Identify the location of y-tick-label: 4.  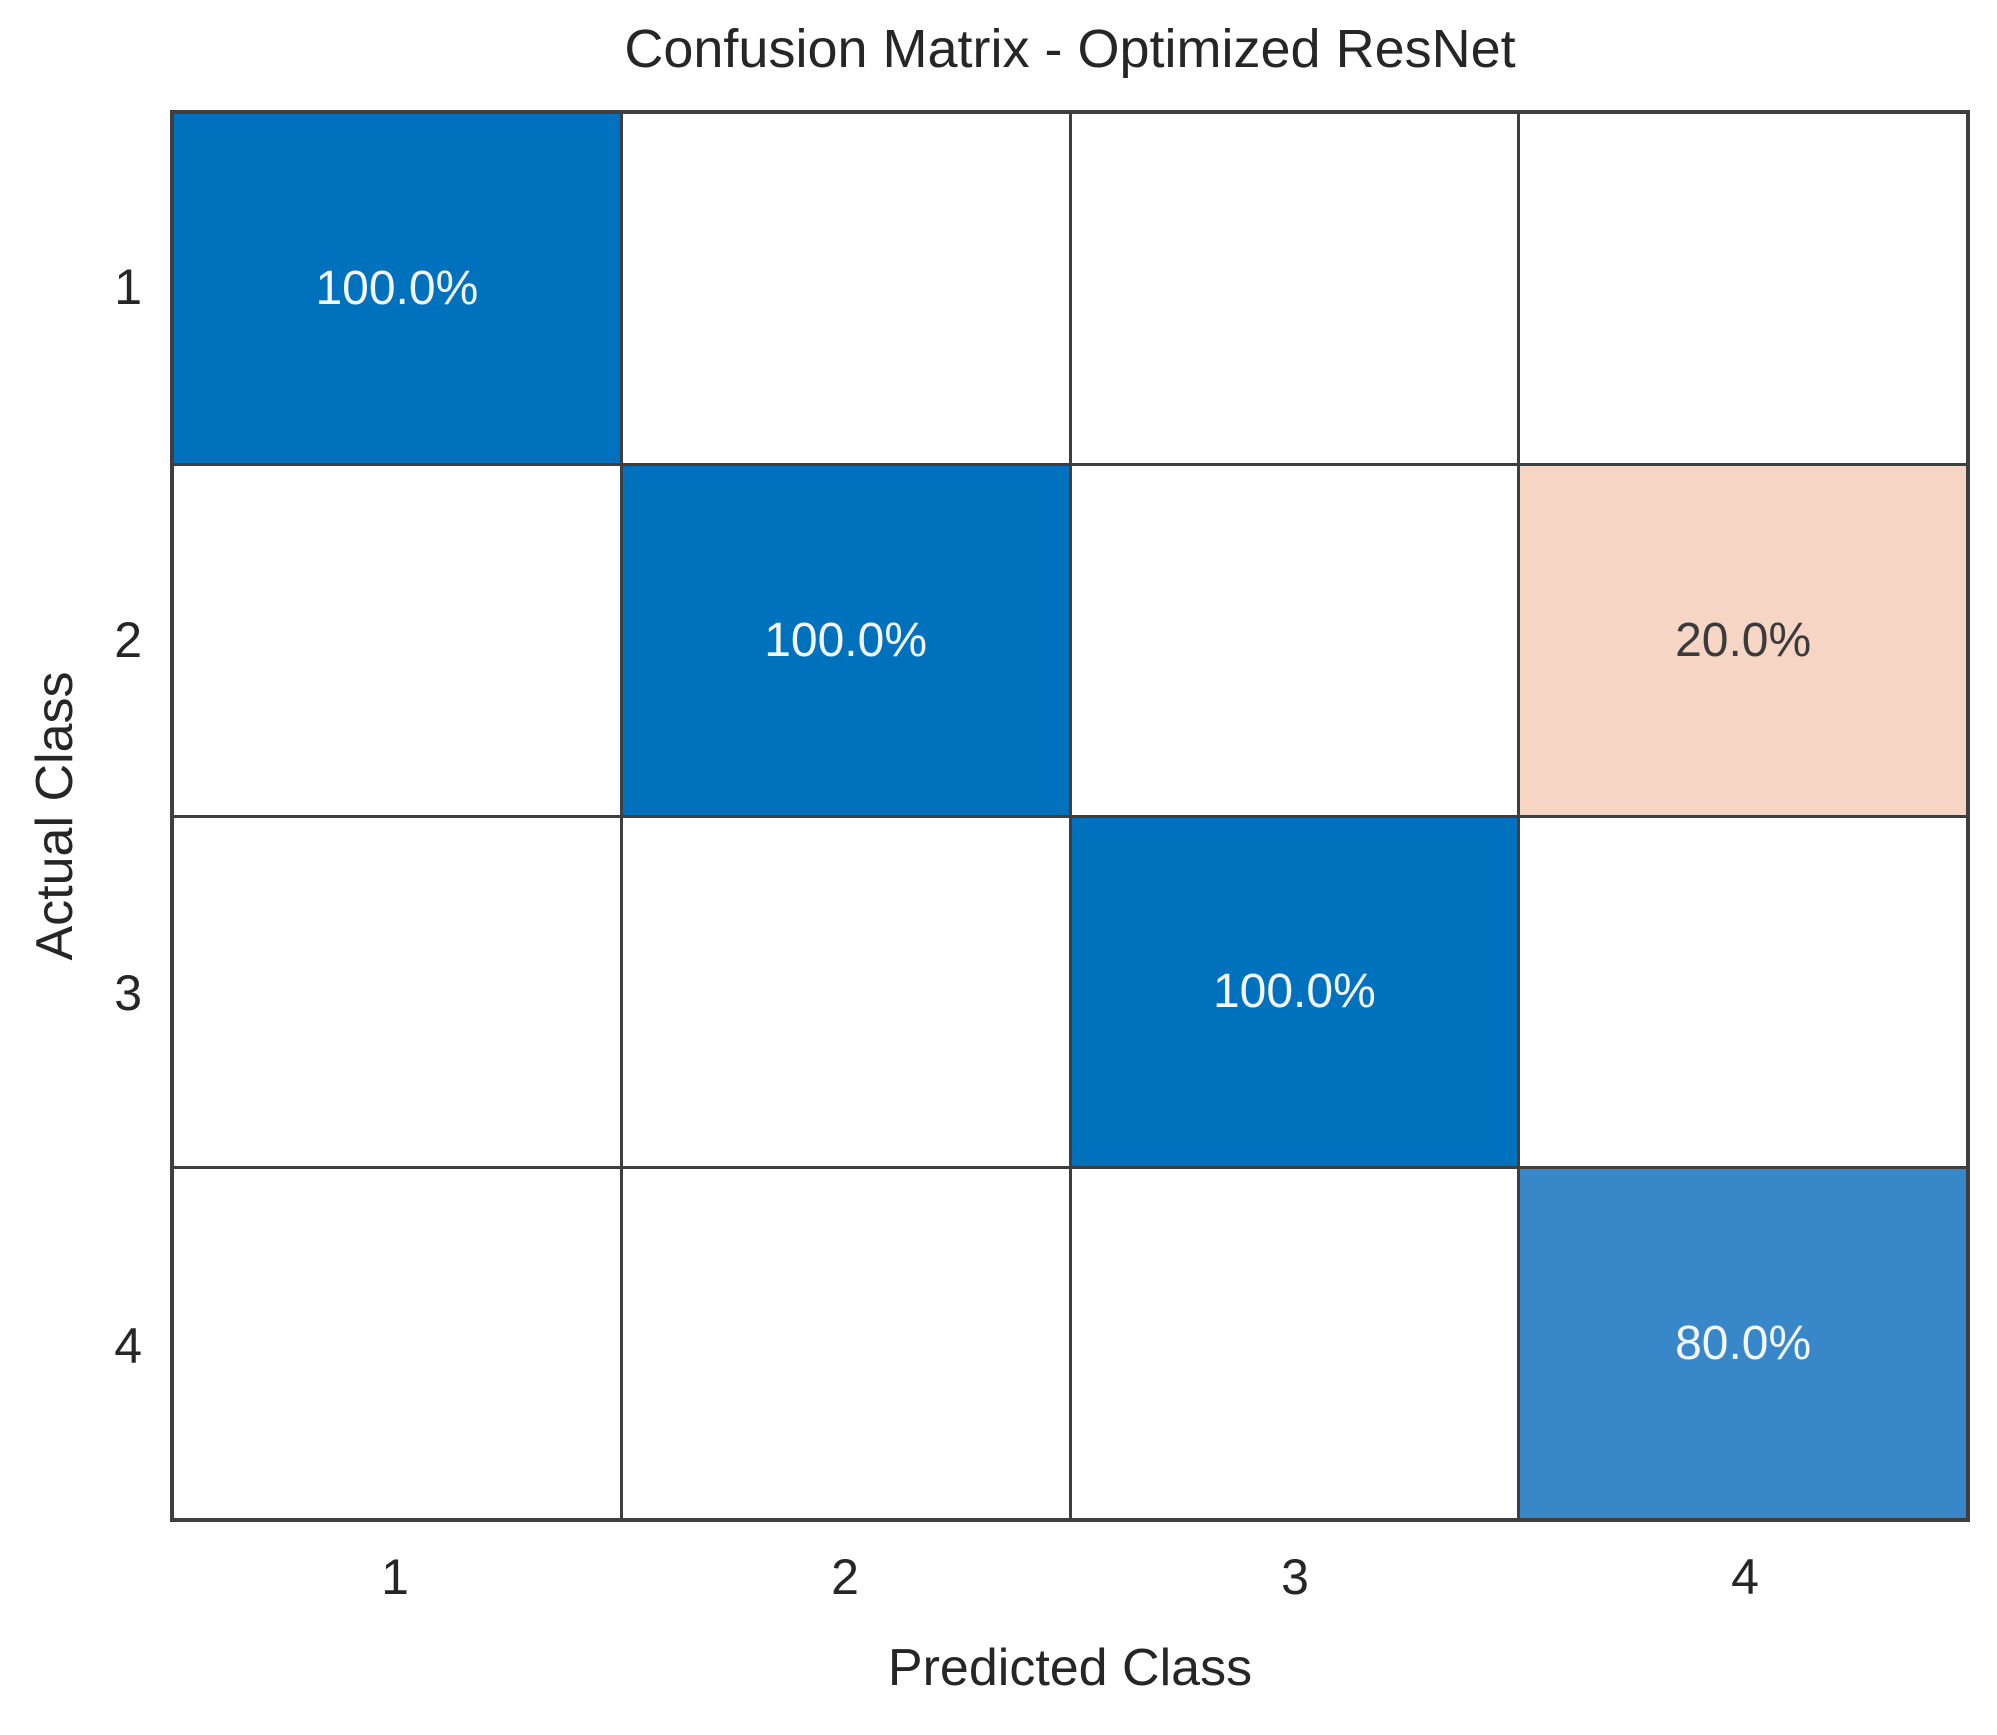
(128, 1345).